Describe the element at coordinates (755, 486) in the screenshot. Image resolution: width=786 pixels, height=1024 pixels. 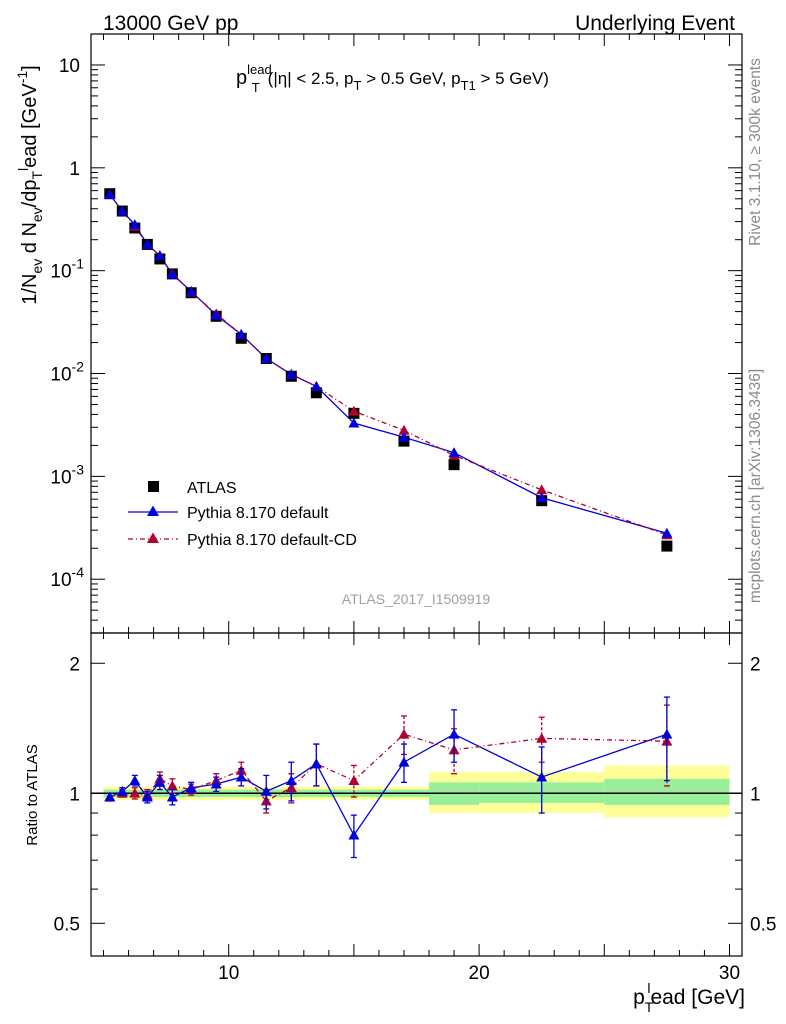
I see `mcplots-label: mcplots.cern.ch [arXiv:1306.3436]` at that location.